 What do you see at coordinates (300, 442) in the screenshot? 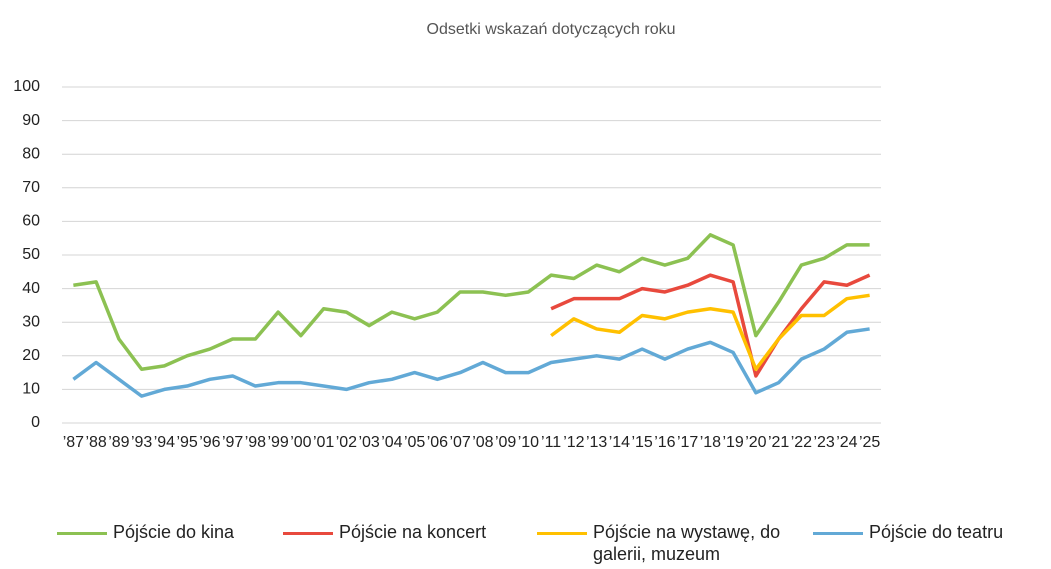
I see `x-tick-label: ’00` at bounding box center [300, 442].